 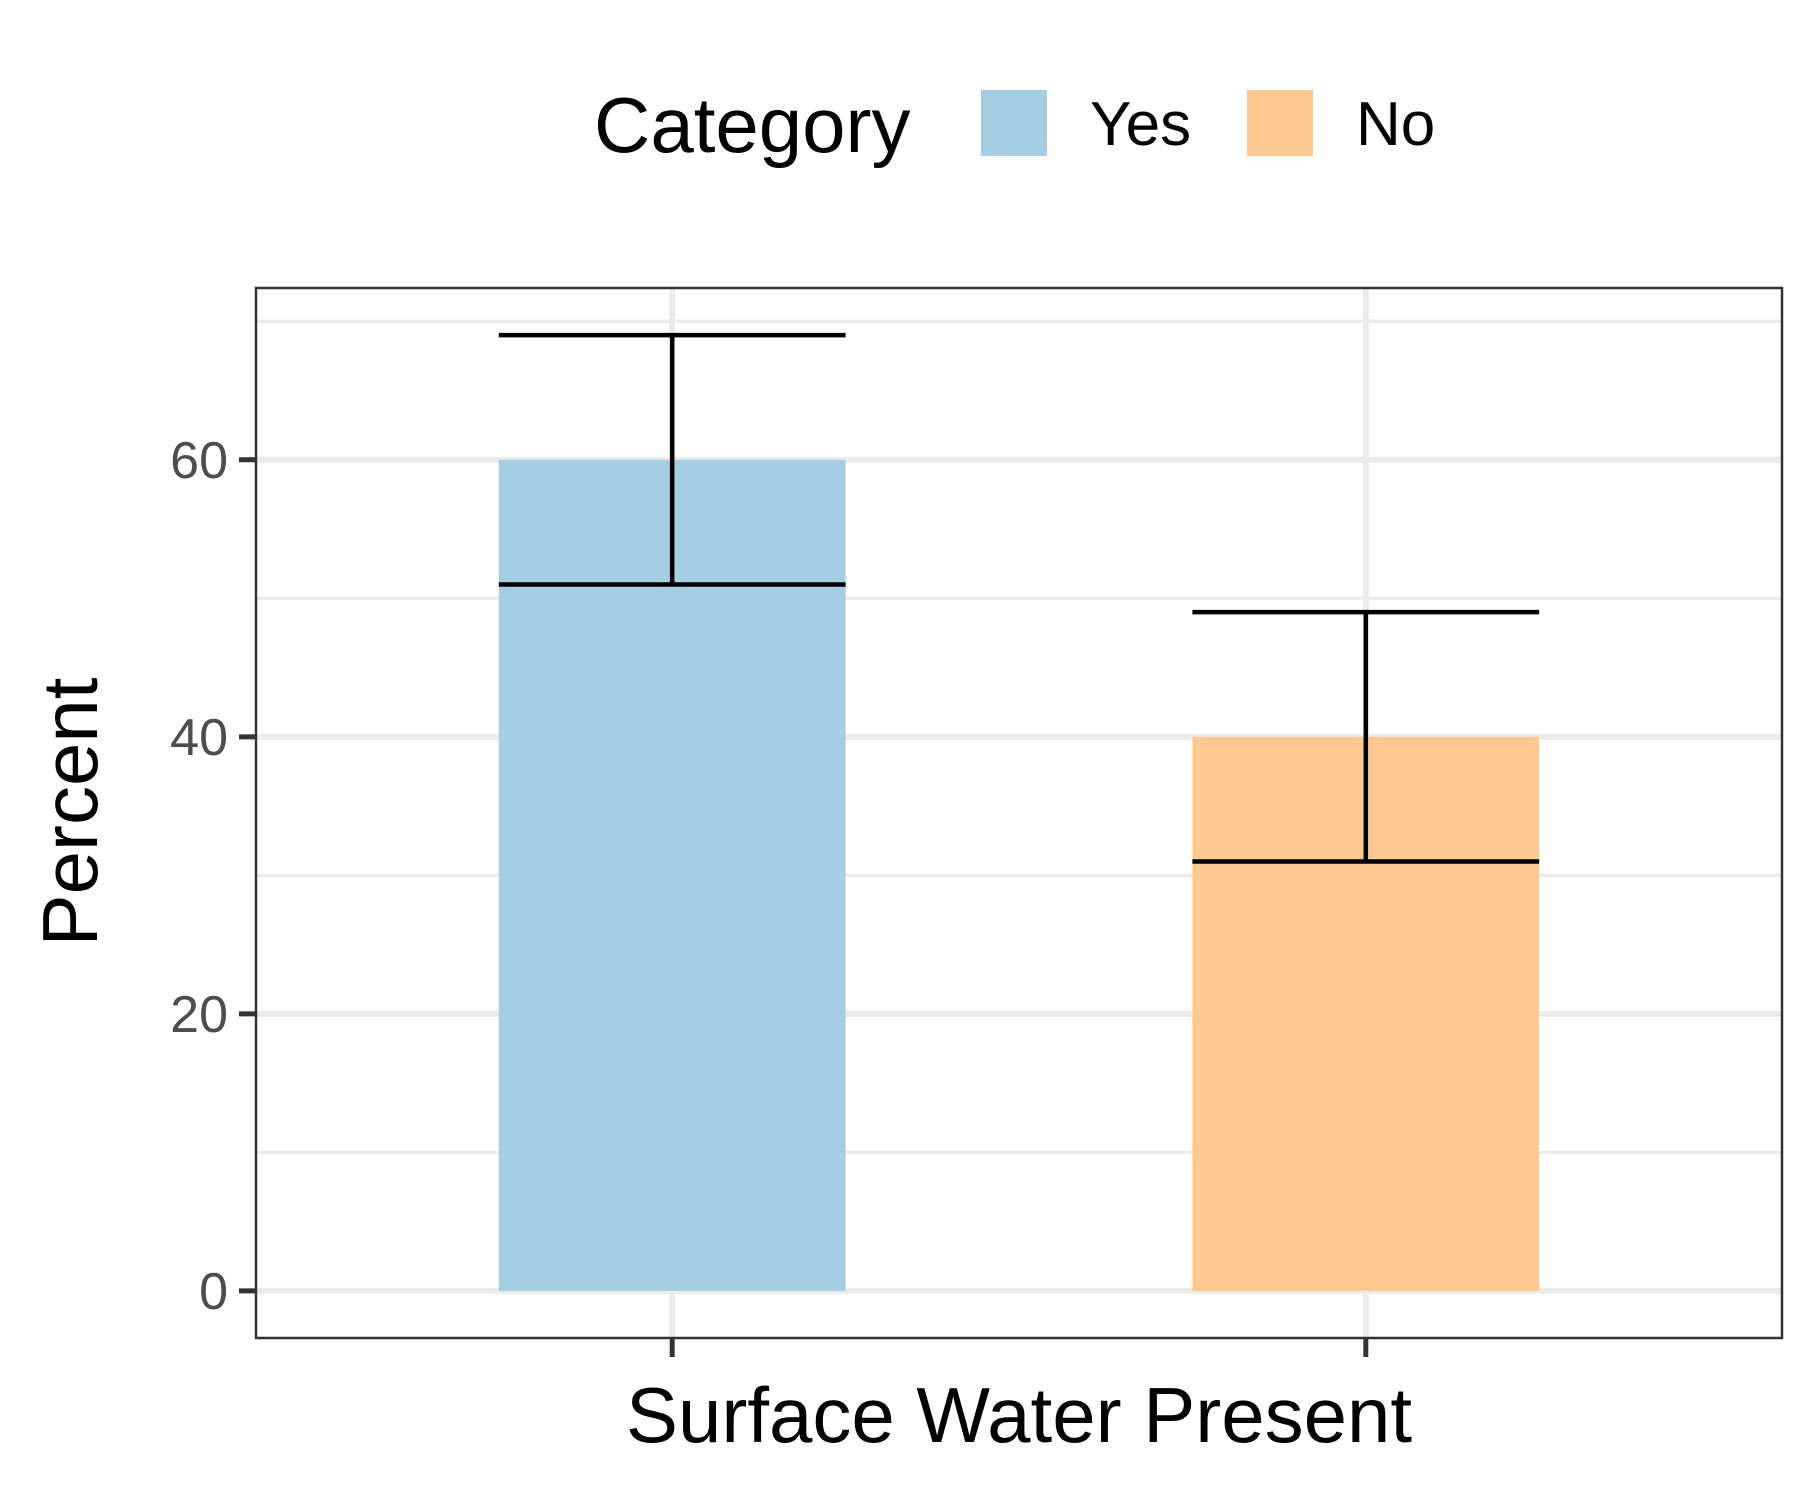 What do you see at coordinates (1366, 736) in the screenshot?
I see `errorbar-no` at bounding box center [1366, 736].